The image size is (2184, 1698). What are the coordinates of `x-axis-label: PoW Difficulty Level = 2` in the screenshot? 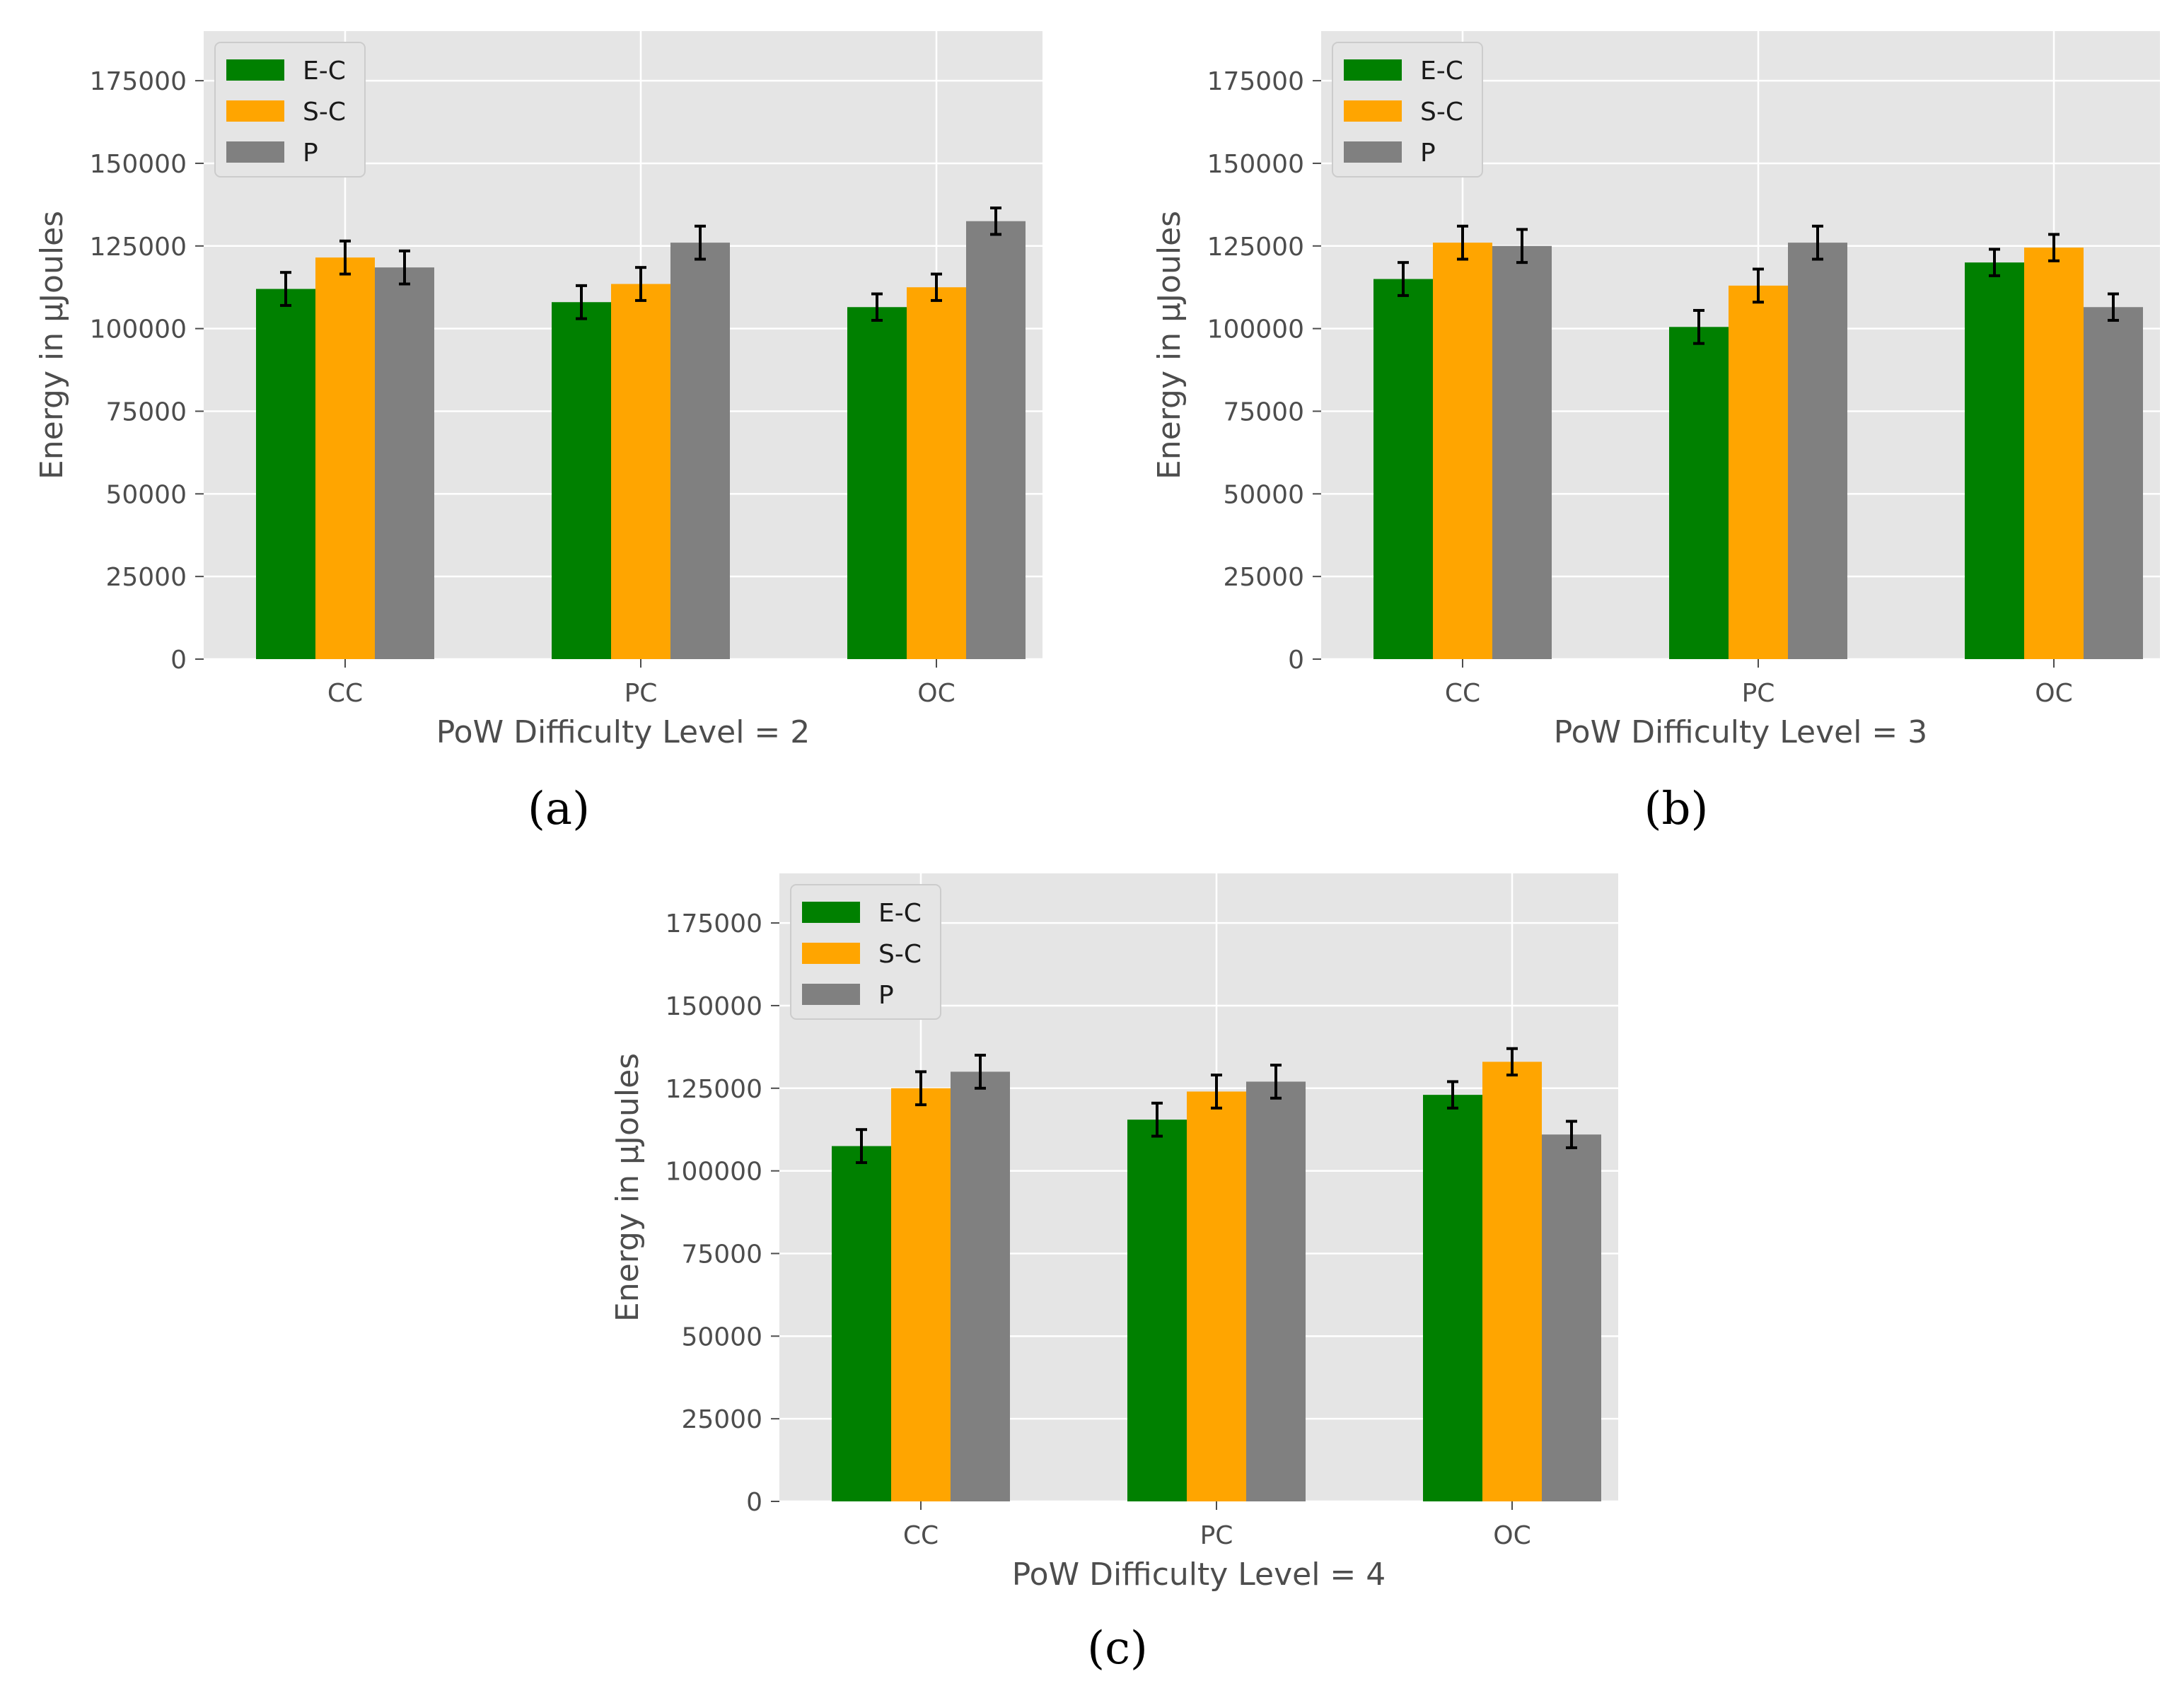 It's located at (623, 732).